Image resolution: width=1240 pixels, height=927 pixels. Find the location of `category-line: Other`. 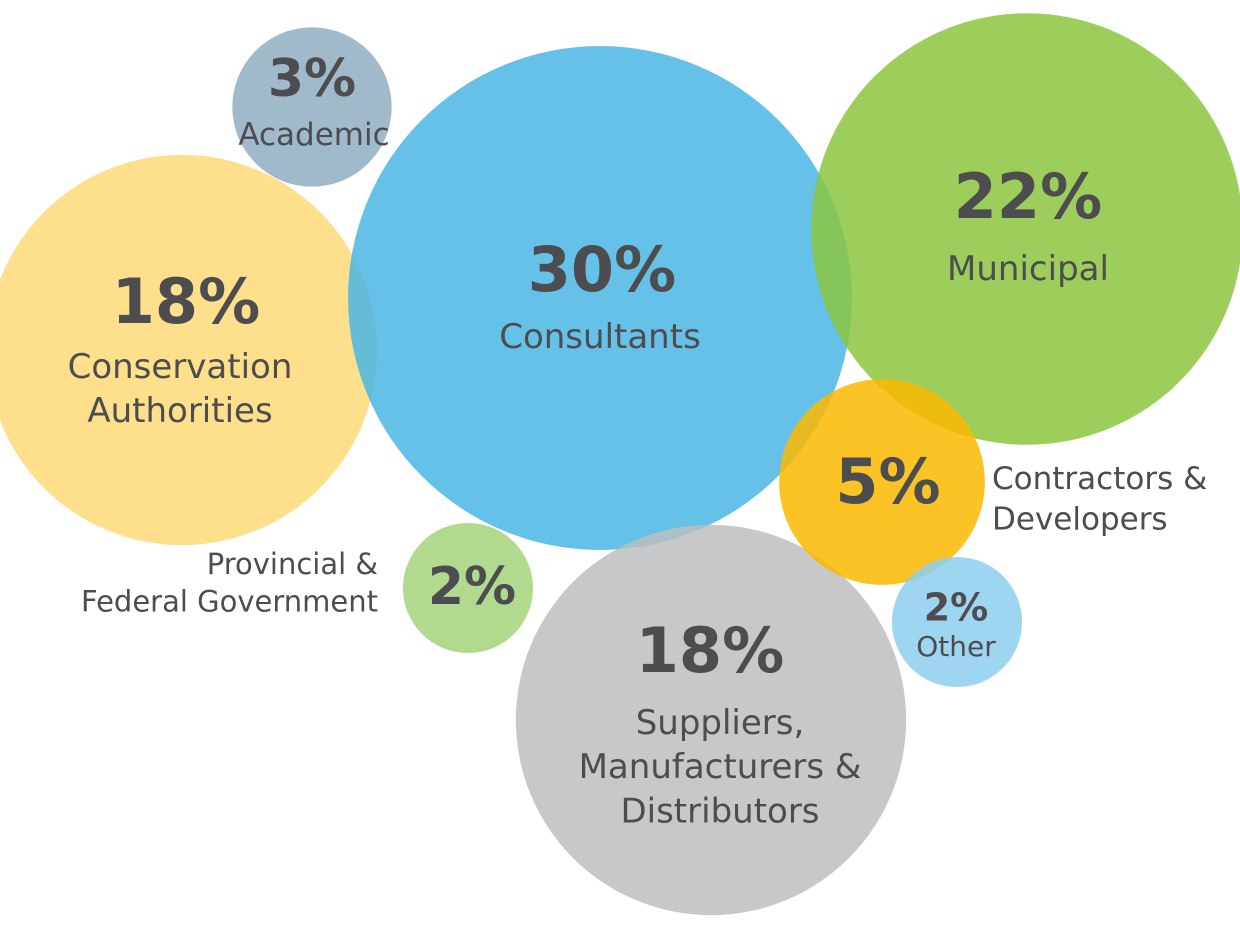

category-line: Other is located at coordinates (956, 646).